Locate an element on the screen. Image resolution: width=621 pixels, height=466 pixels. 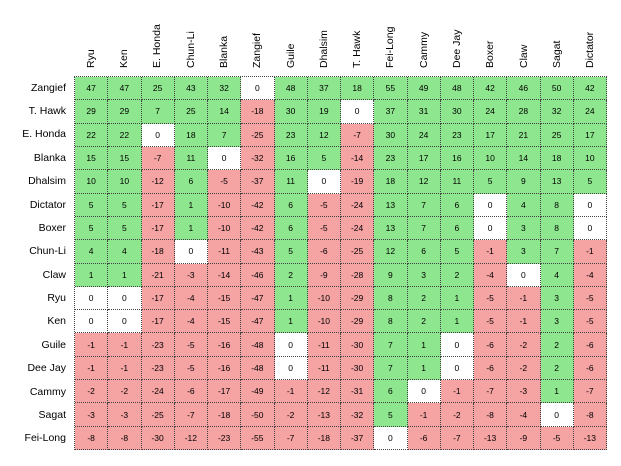
table-cell: -9 is located at coordinates (524, 438).